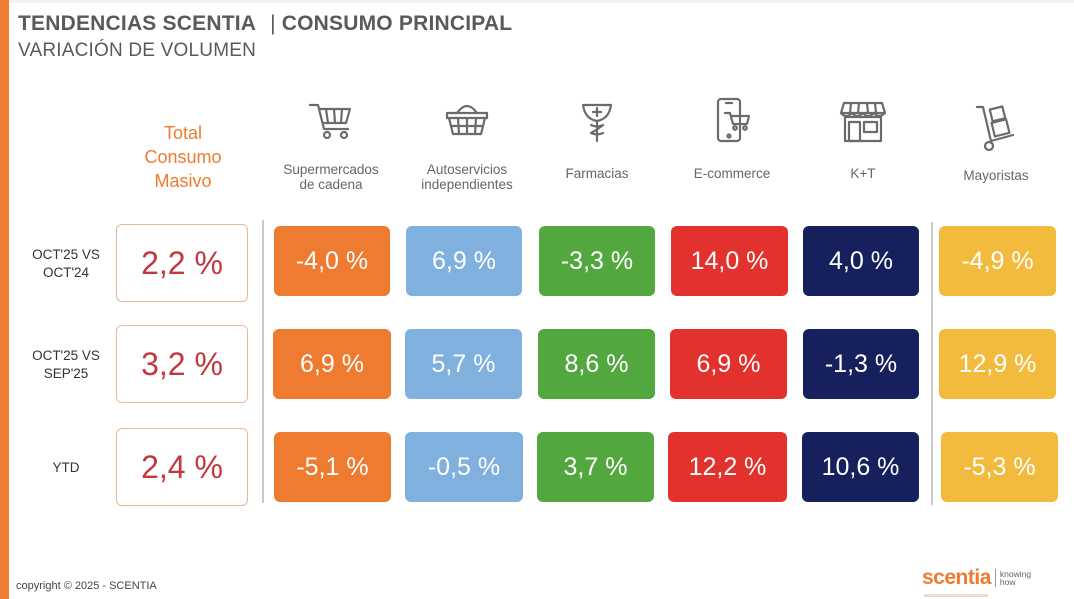 This screenshot has height=599, width=1074. I want to click on channel-header-autoservicios: Autoservicios independientes, so click(467, 143).